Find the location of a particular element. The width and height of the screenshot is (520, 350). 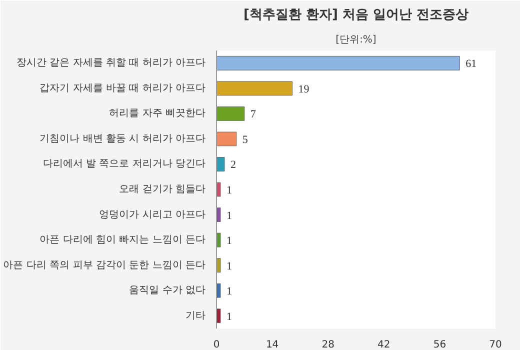

data-label: 2 is located at coordinates (233, 165).